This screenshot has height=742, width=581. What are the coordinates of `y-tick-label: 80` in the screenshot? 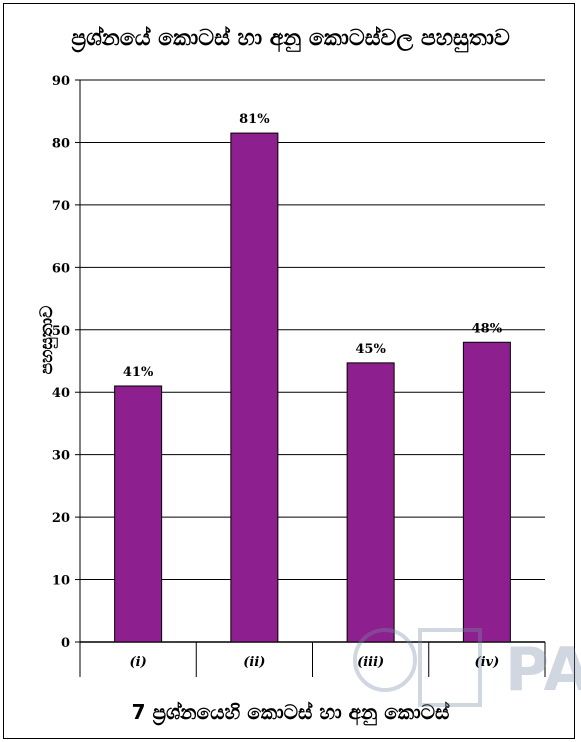 It's located at (61, 143).